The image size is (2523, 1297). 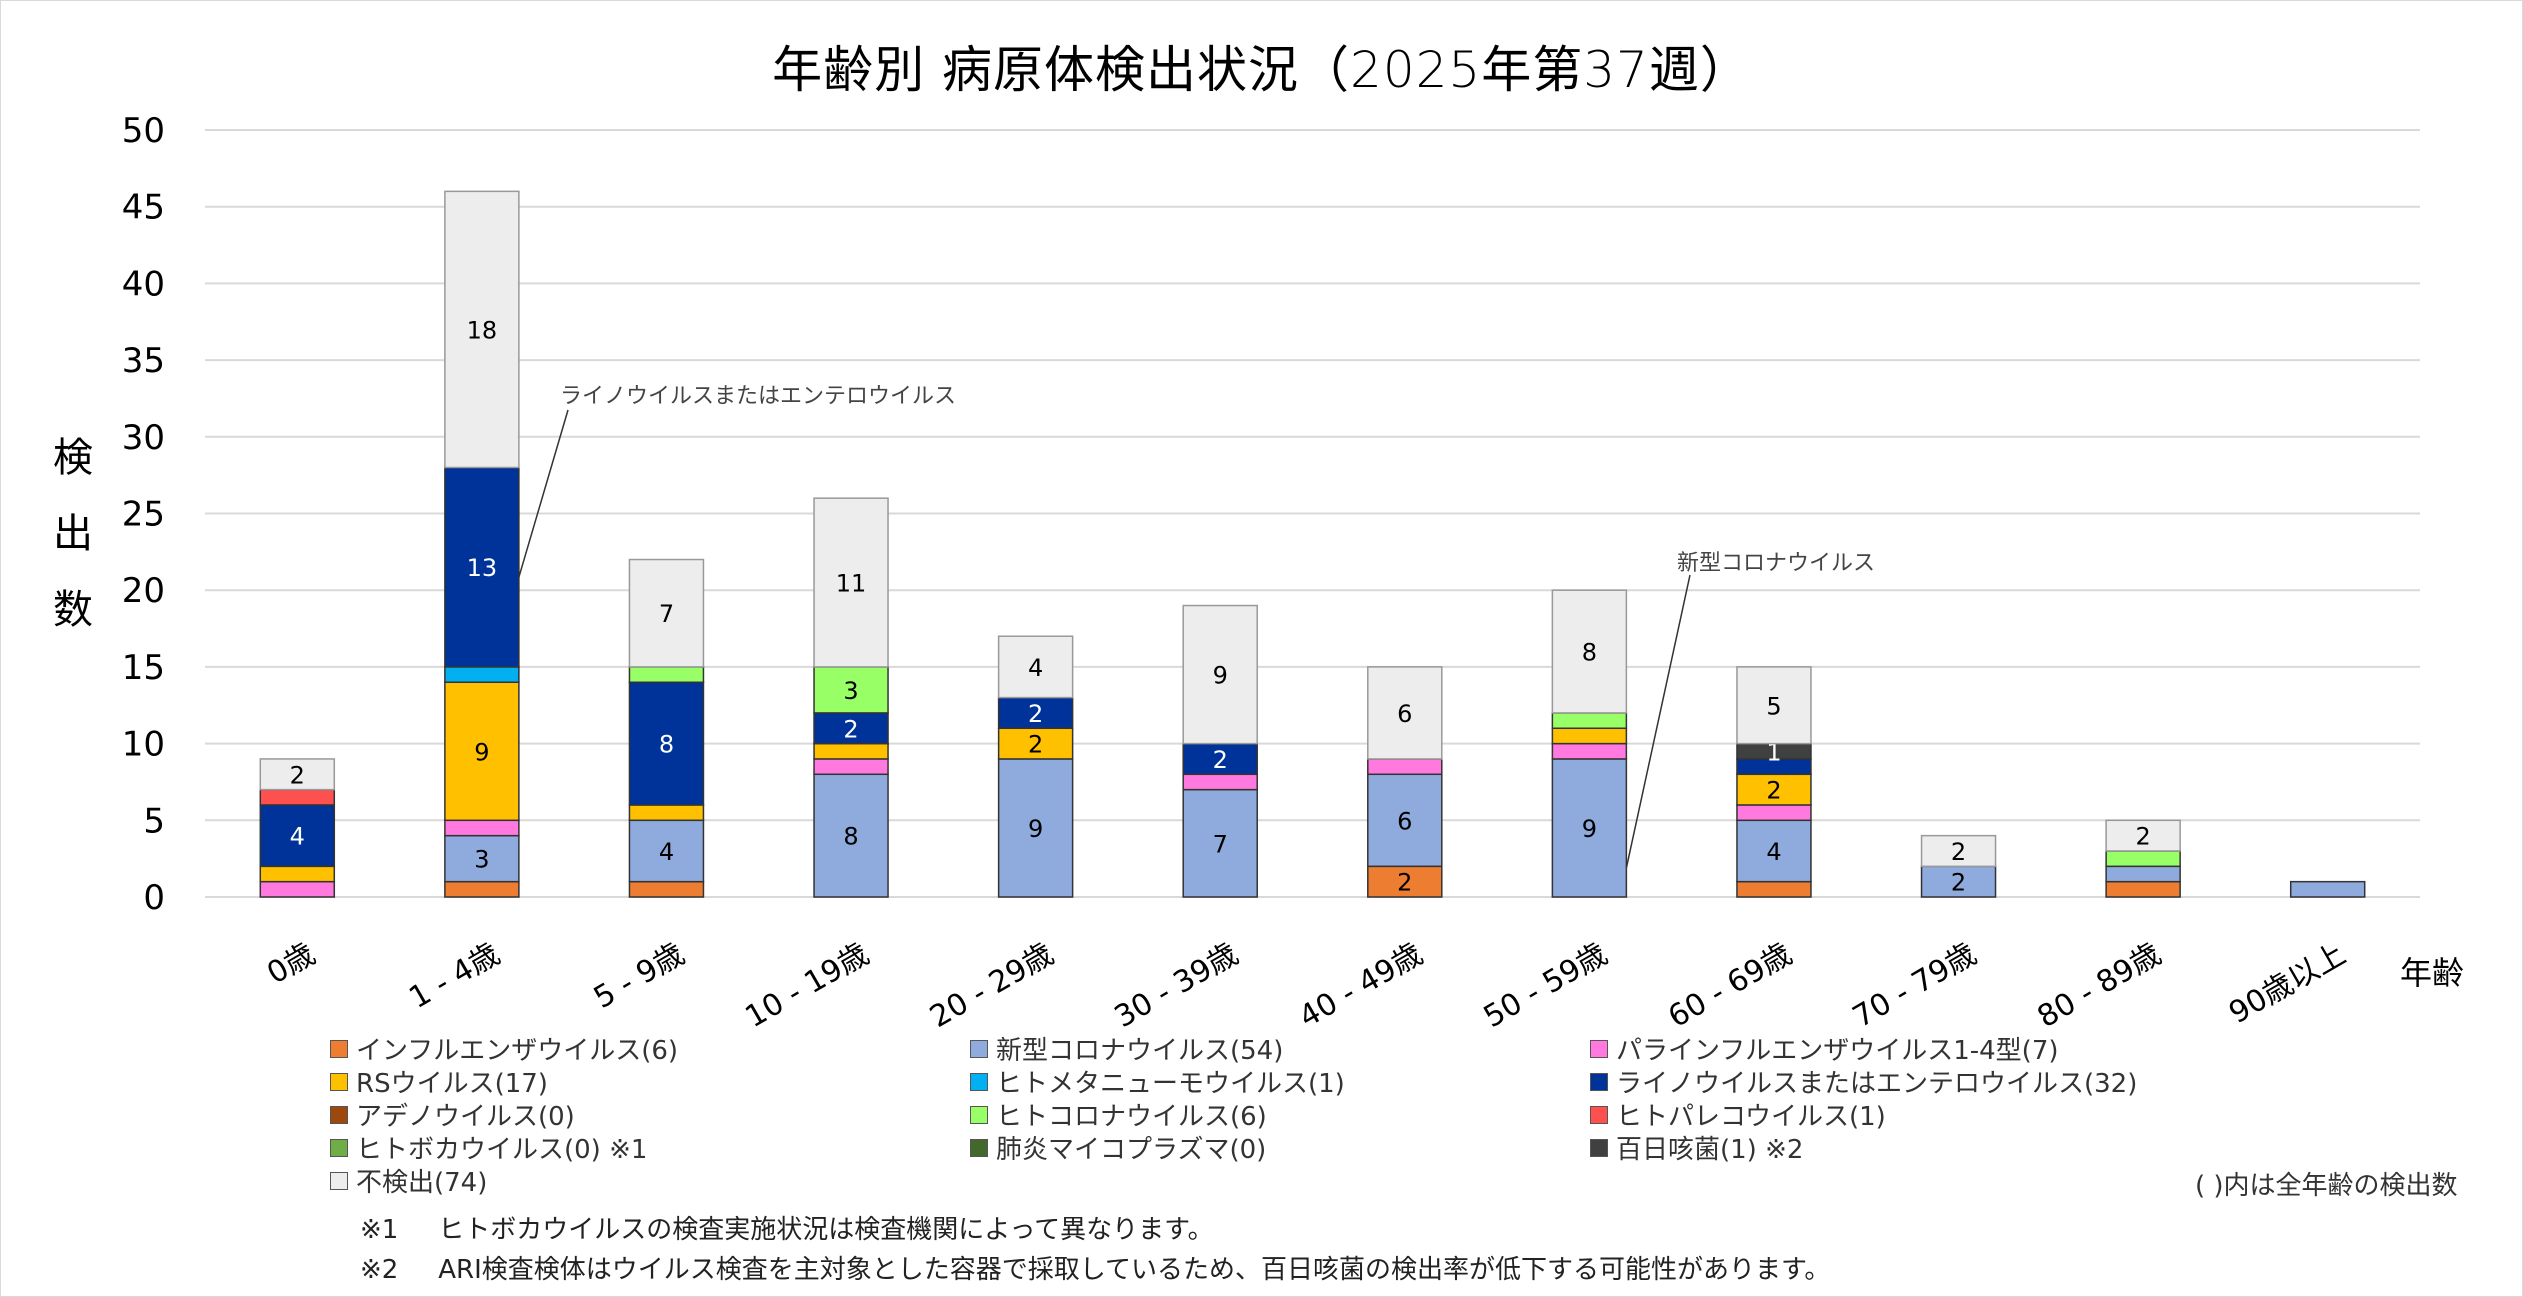 I want to click on legend-label: 新型コロナウイルス(54), so click(x=1140, y=1051).